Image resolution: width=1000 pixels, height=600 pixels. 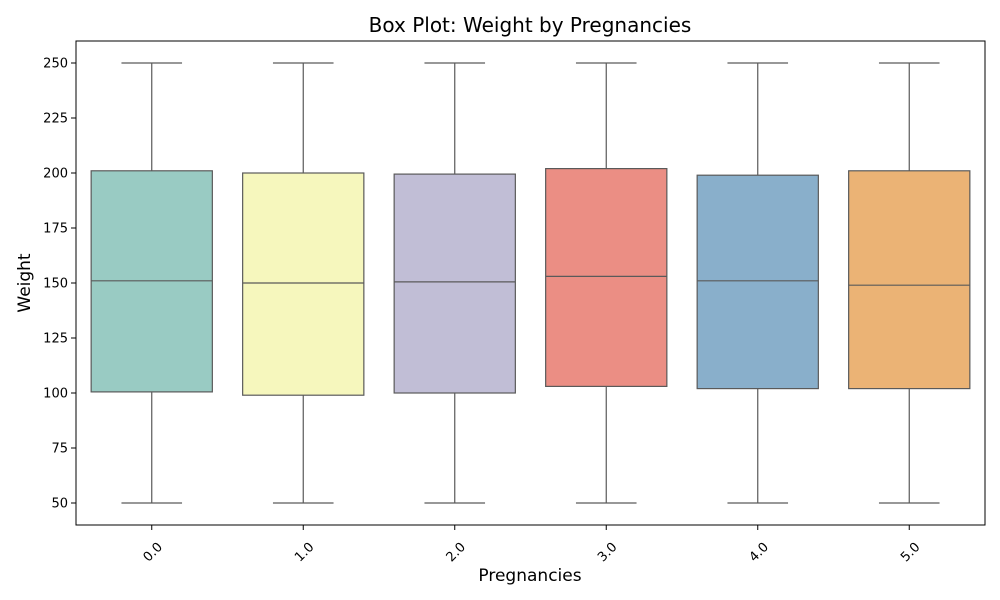 I want to click on y-tick-label: 50, so click(x=59, y=504).